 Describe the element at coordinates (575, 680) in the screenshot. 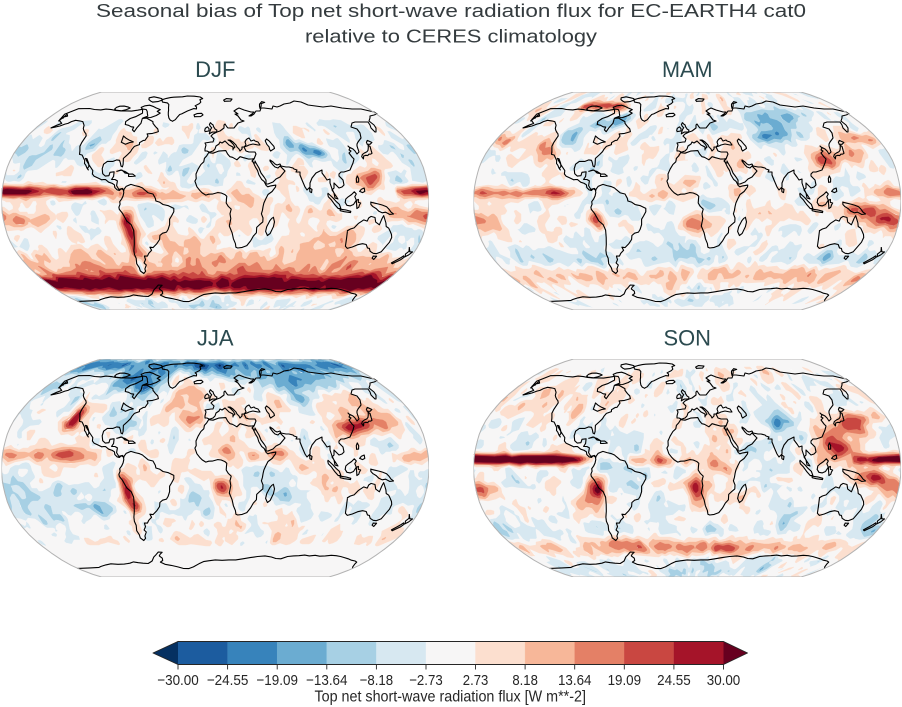

I see `svg-text: 13.64` at that location.